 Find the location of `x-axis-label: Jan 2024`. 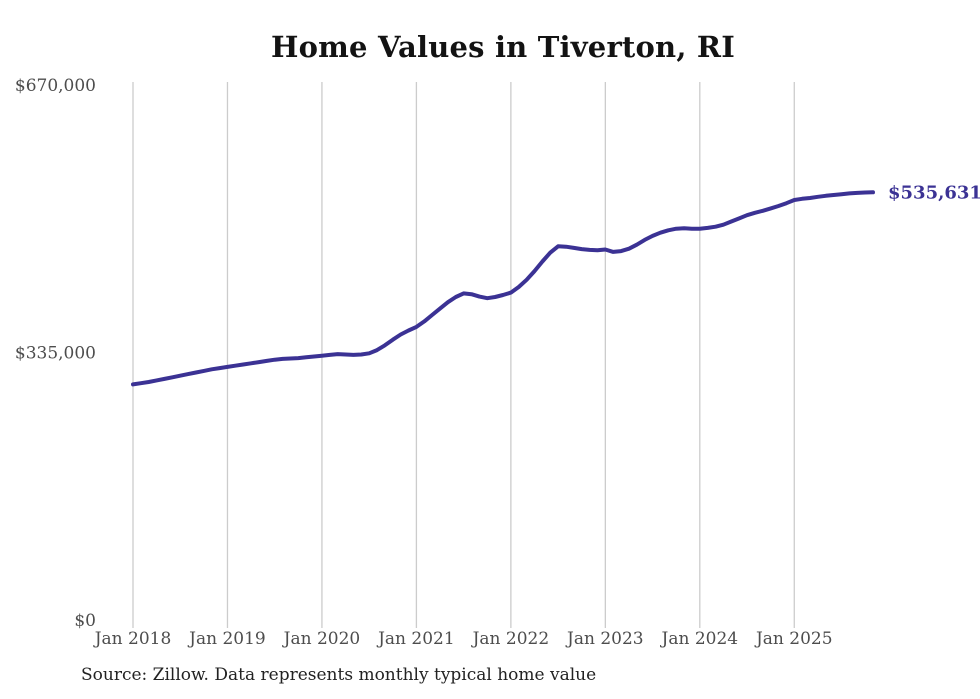

x-axis-label: Jan 2024 is located at coordinates (699, 639).